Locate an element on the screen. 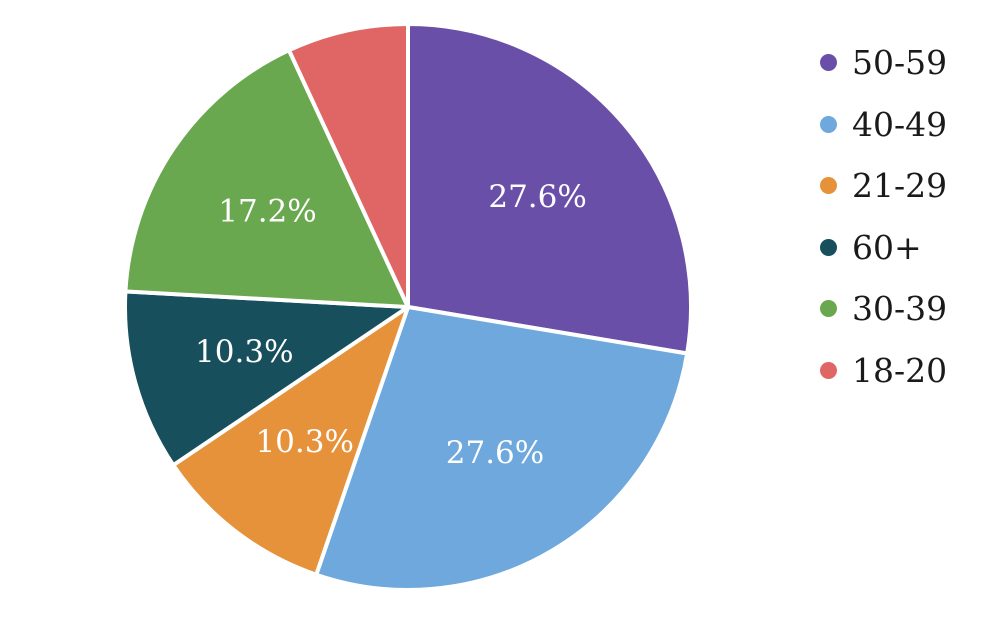 The width and height of the screenshot is (997, 620). pie-slice-label-40-49: 27.6% is located at coordinates (495, 453).